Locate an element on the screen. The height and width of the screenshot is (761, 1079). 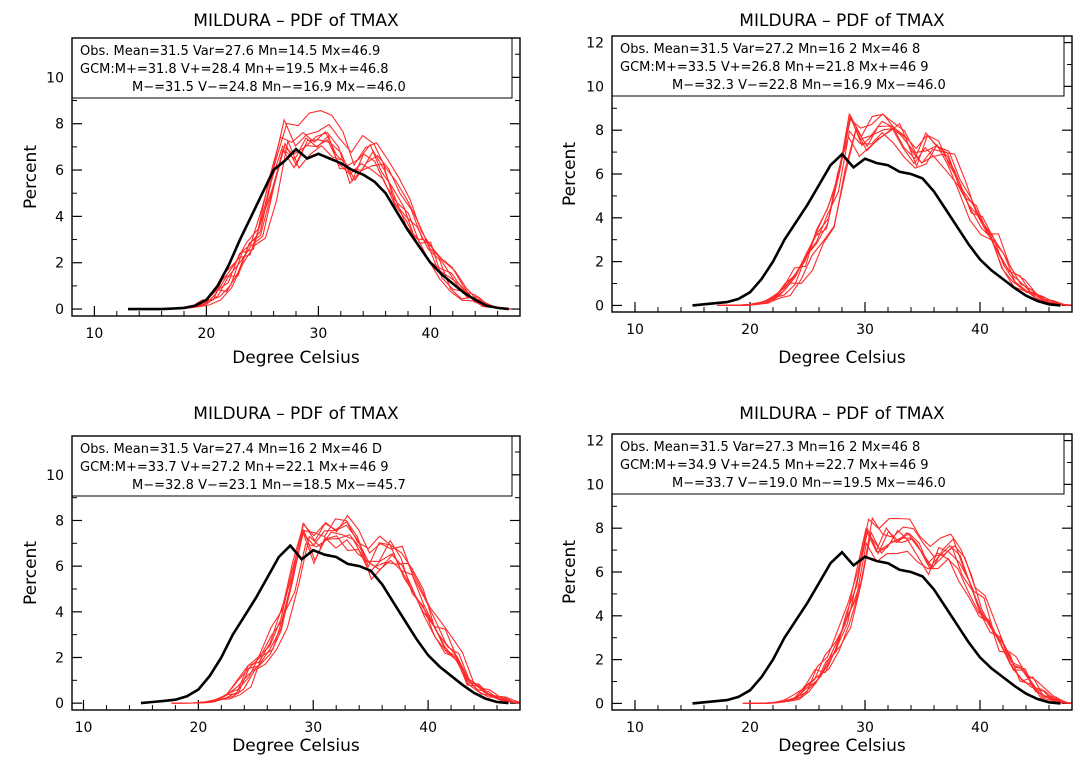
stats-line: GCM:M+=33.7 V+=27.2 Mn+=22.1 Mx+=46 9 is located at coordinates (234, 467).